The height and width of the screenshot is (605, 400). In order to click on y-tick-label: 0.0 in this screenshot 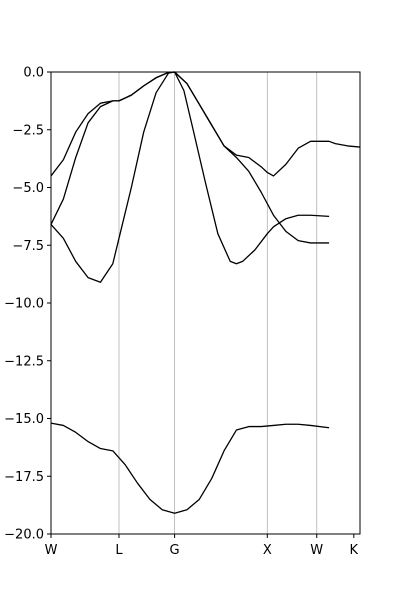, I will do `click(33, 73)`.